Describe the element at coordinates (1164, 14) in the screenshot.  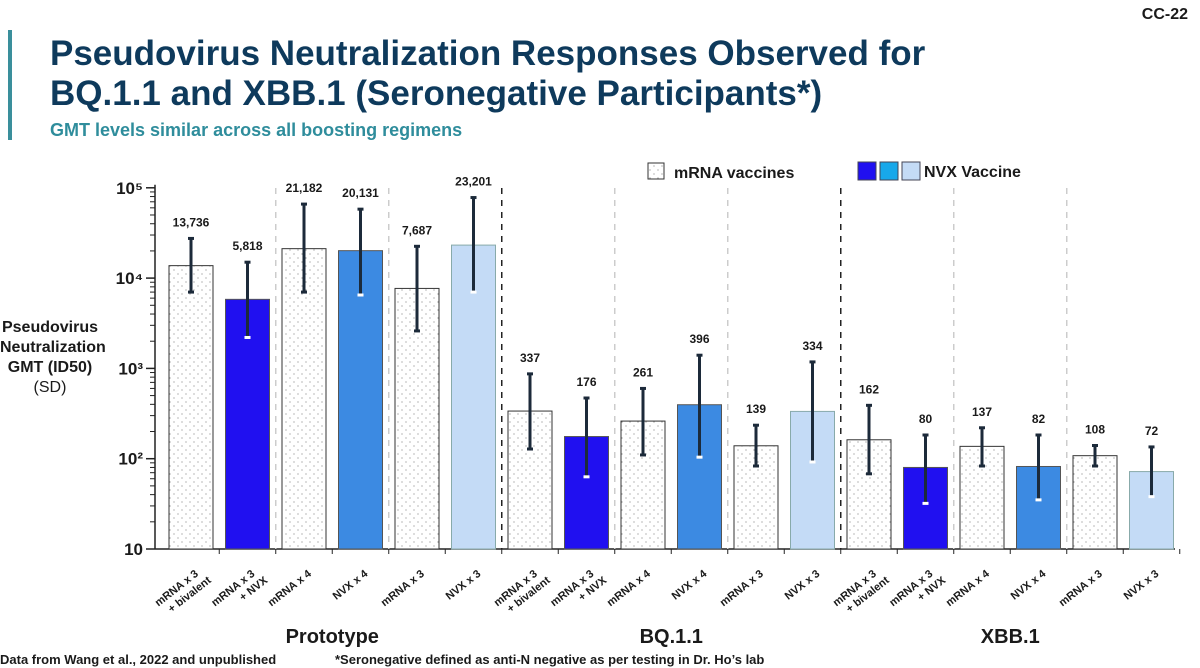
I see `slide-number: CC-22` at that location.